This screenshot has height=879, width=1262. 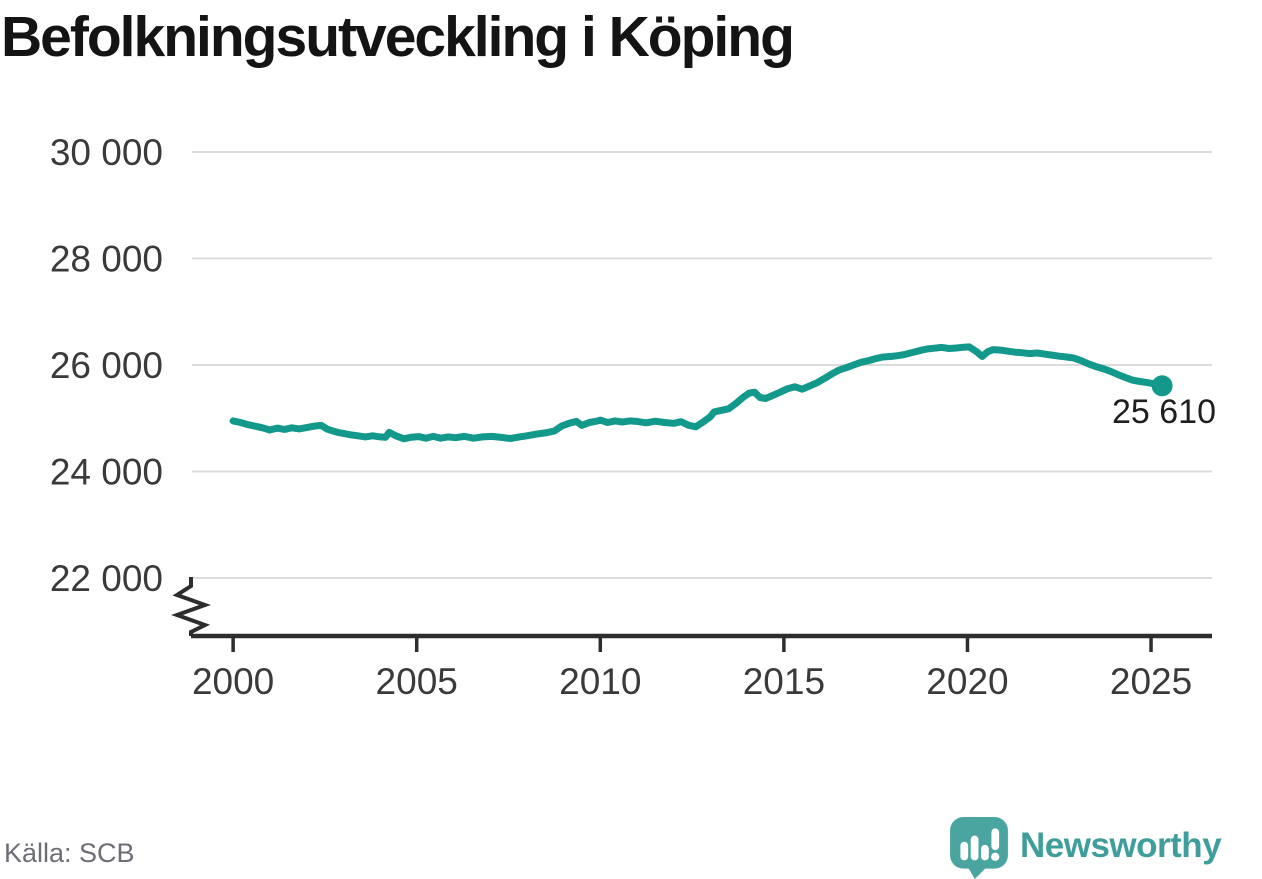 What do you see at coordinates (69, 853) in the screenshot?
I see `source-note: Källa: SCB` at bounding box center [69, 853].